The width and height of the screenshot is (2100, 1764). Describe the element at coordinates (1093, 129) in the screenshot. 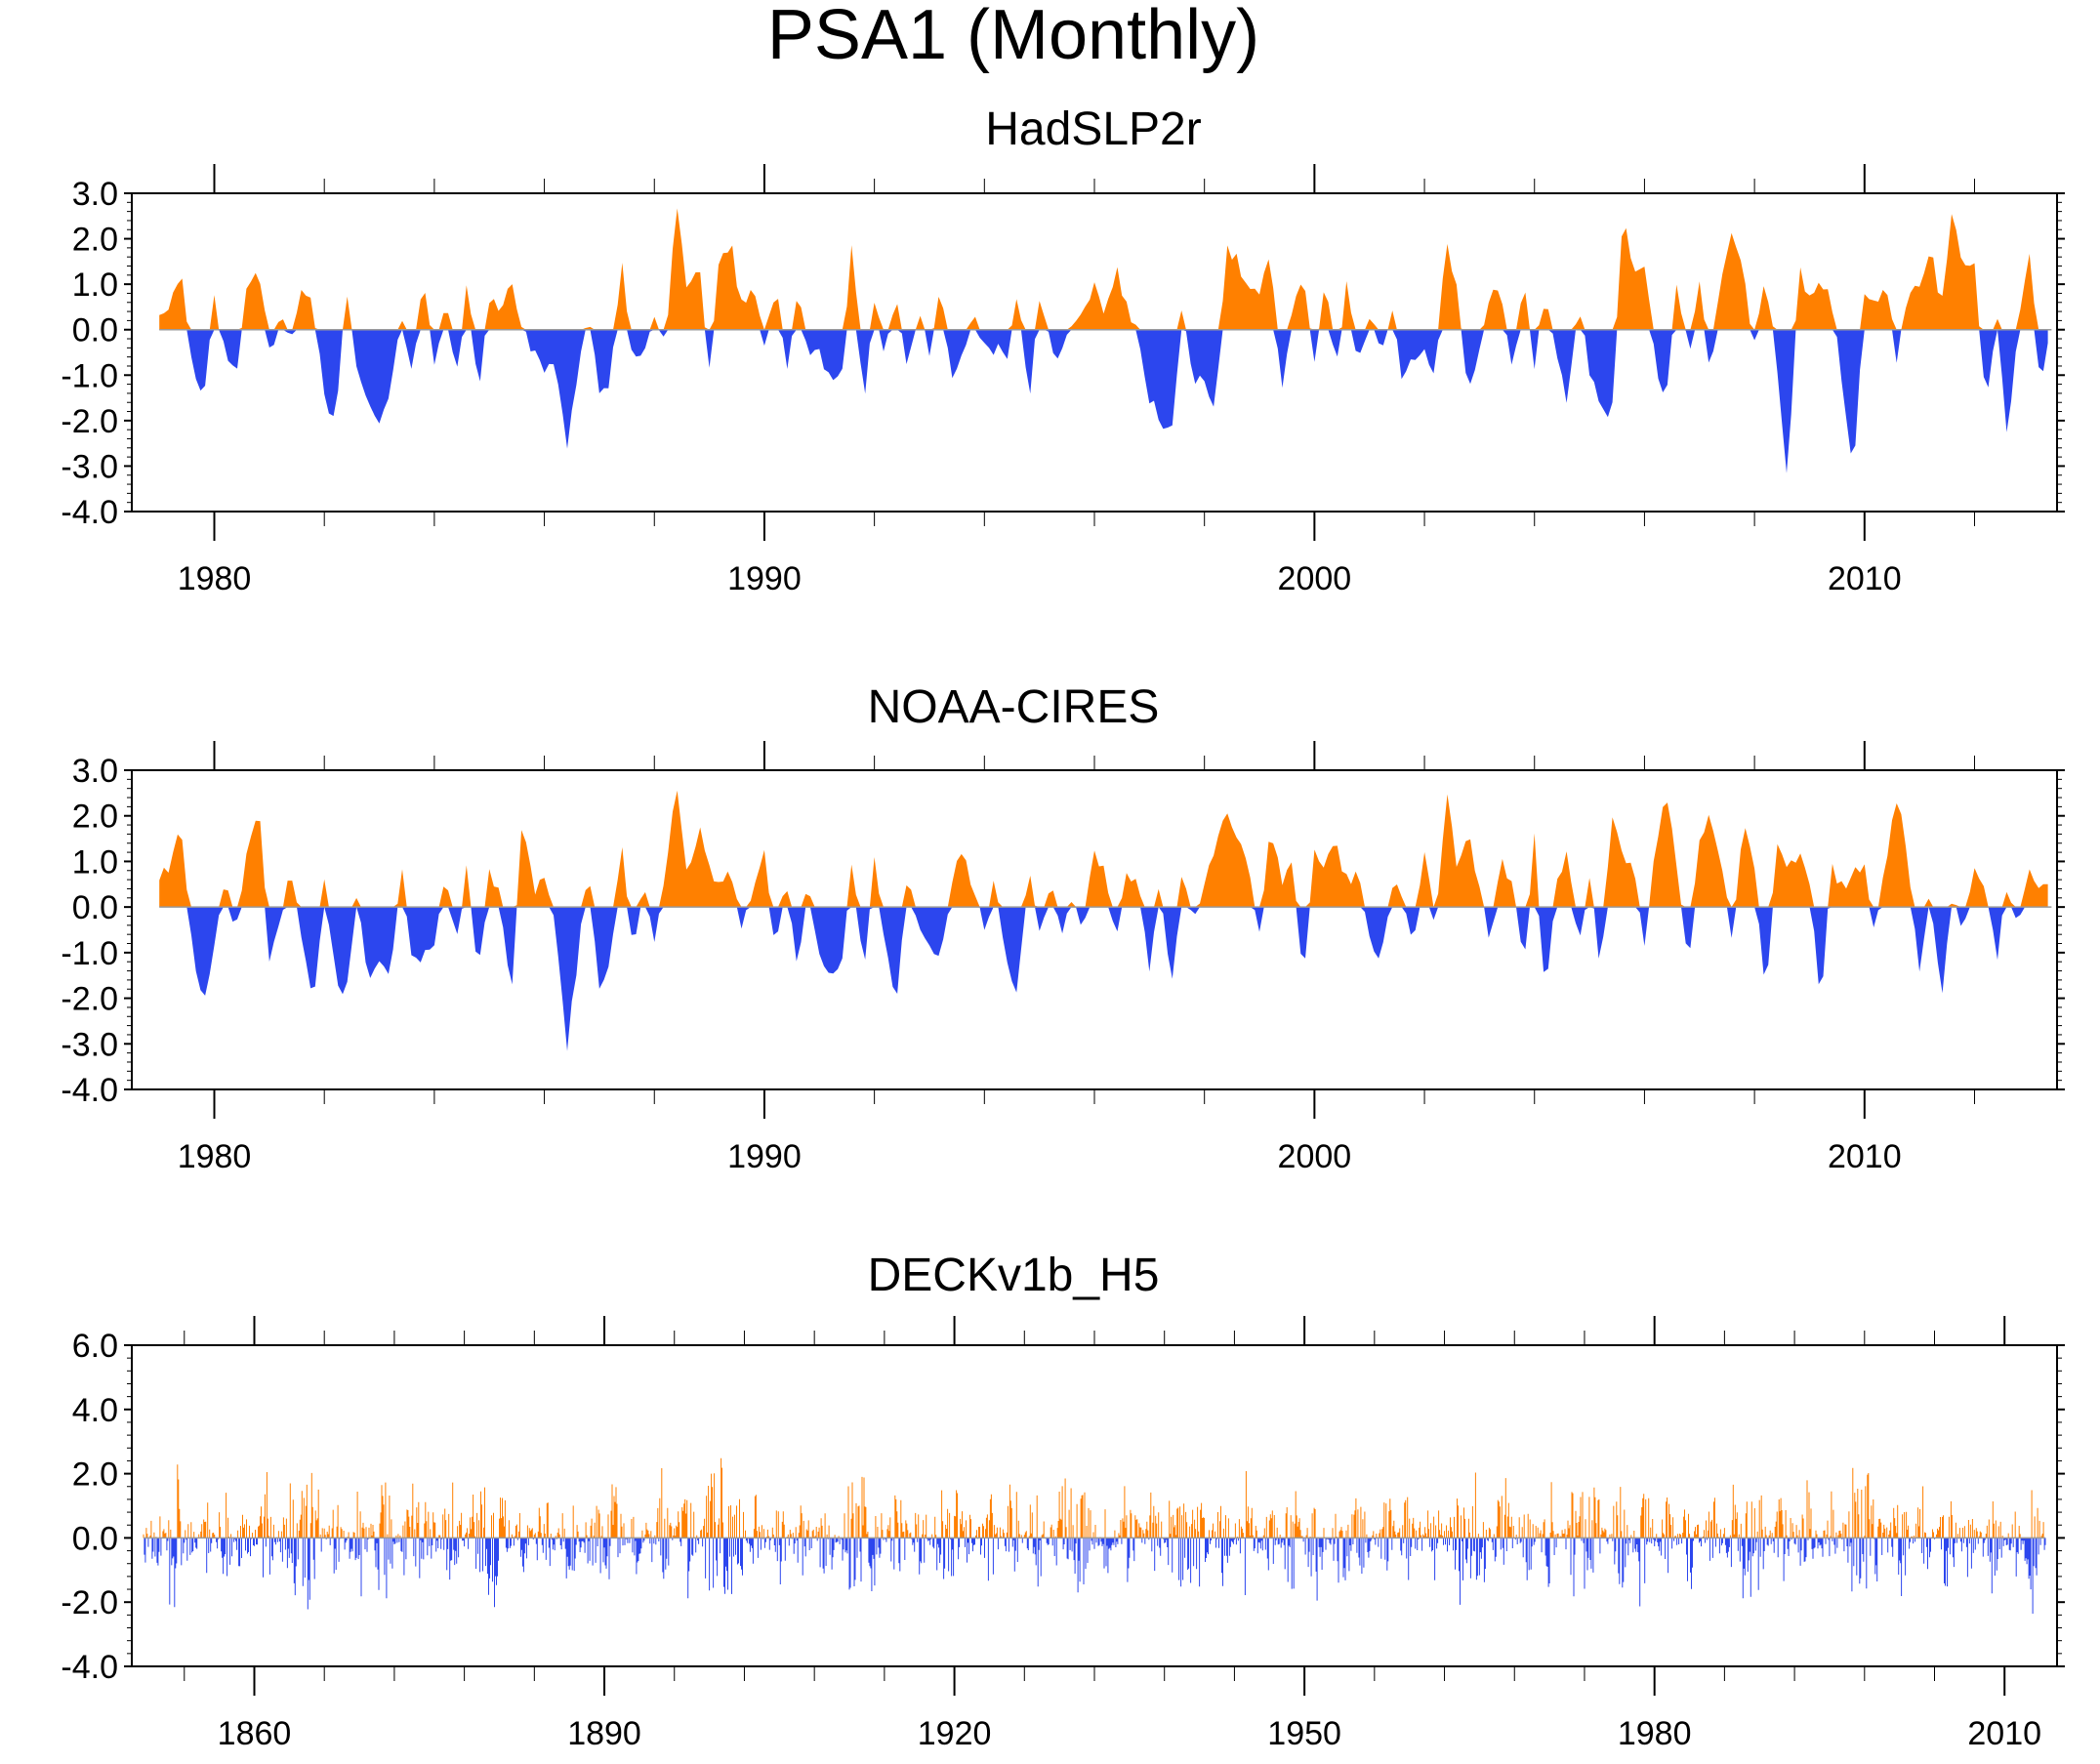

I see `panel-title: HadSLP2r` at that location.